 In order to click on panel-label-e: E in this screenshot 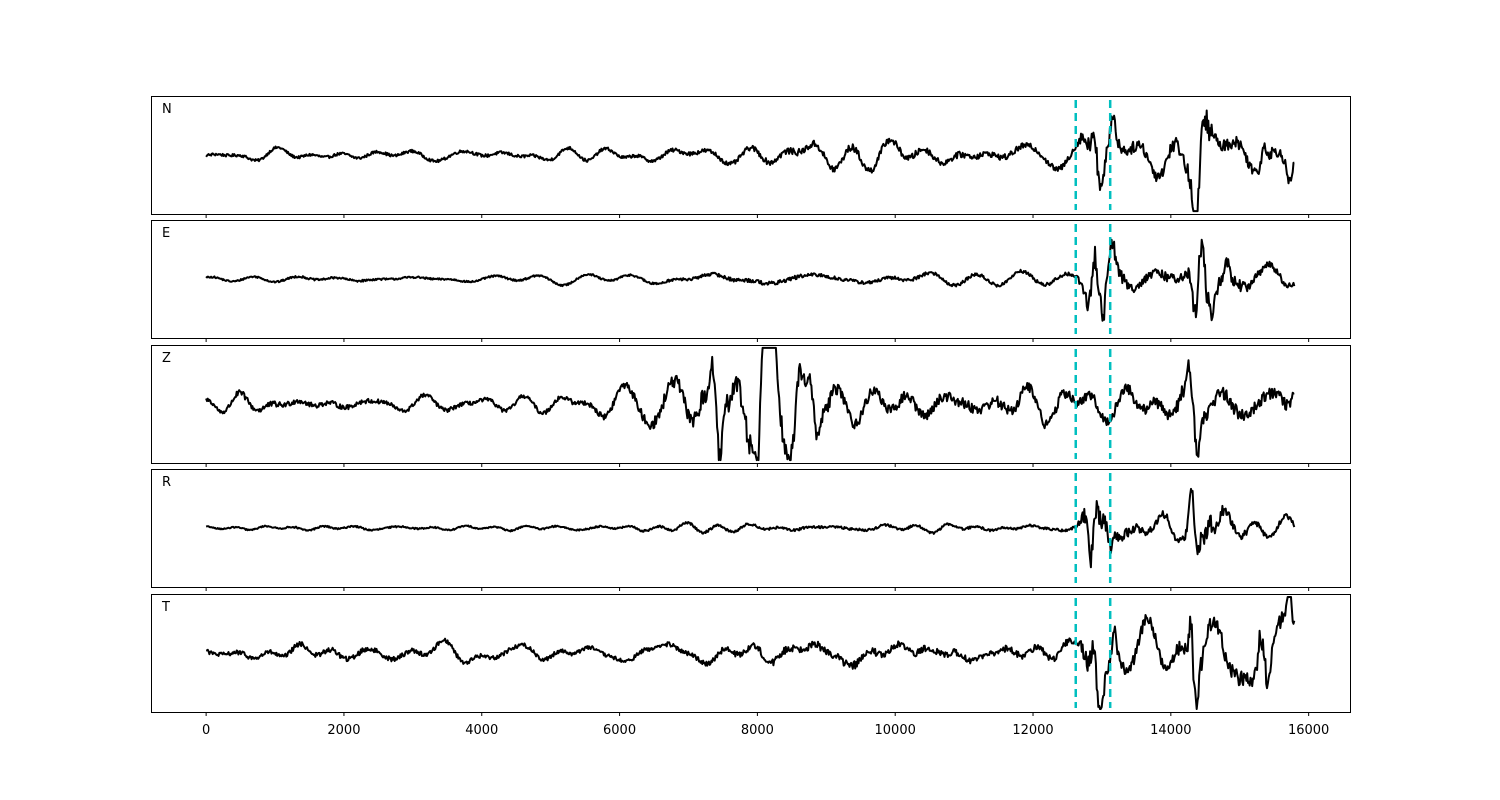, I will do `click(166, 233)`.